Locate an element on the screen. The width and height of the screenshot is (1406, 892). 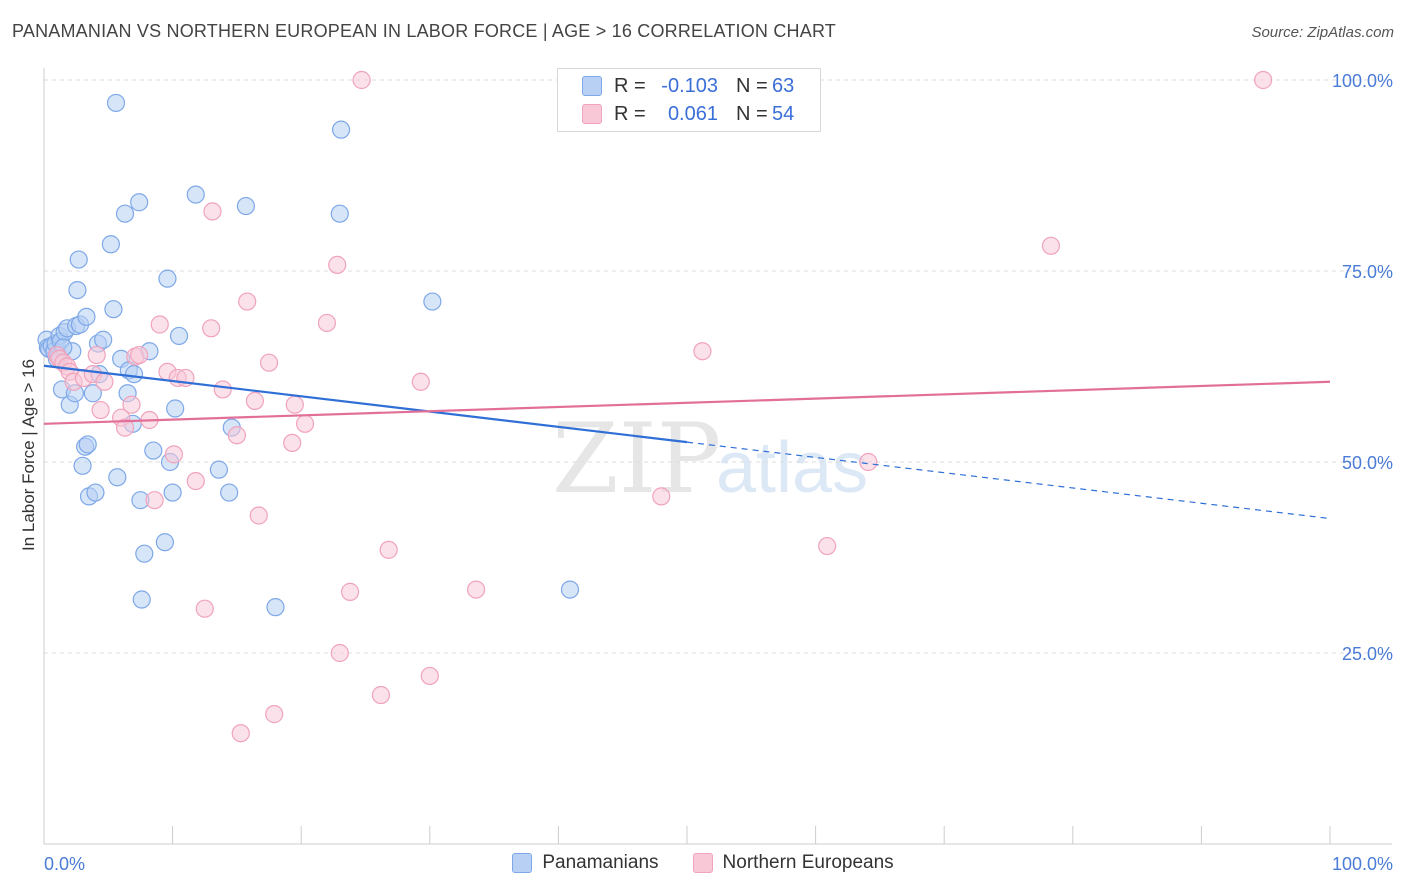
y-tick-label: 75.0% is located at coordinates (1367, 272).